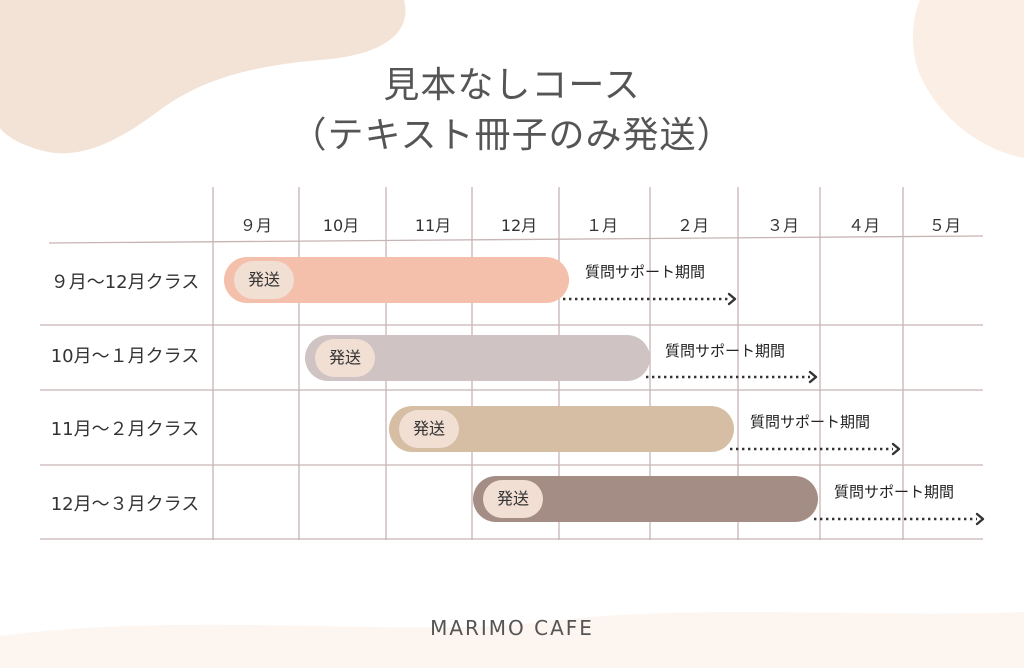 The width and height of the screenshot is (1024, 668). I want to click on top-right-blob, so click(968, 79).